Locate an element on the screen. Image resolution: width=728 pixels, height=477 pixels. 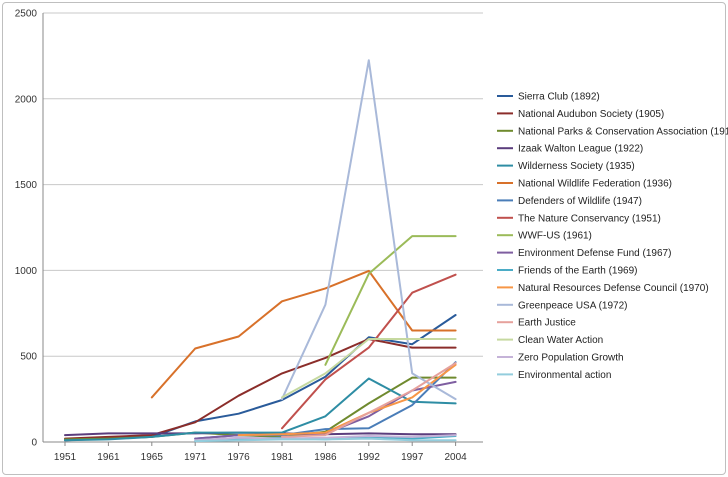
legend-label: Environmental action is located at coordinates (564, 375).